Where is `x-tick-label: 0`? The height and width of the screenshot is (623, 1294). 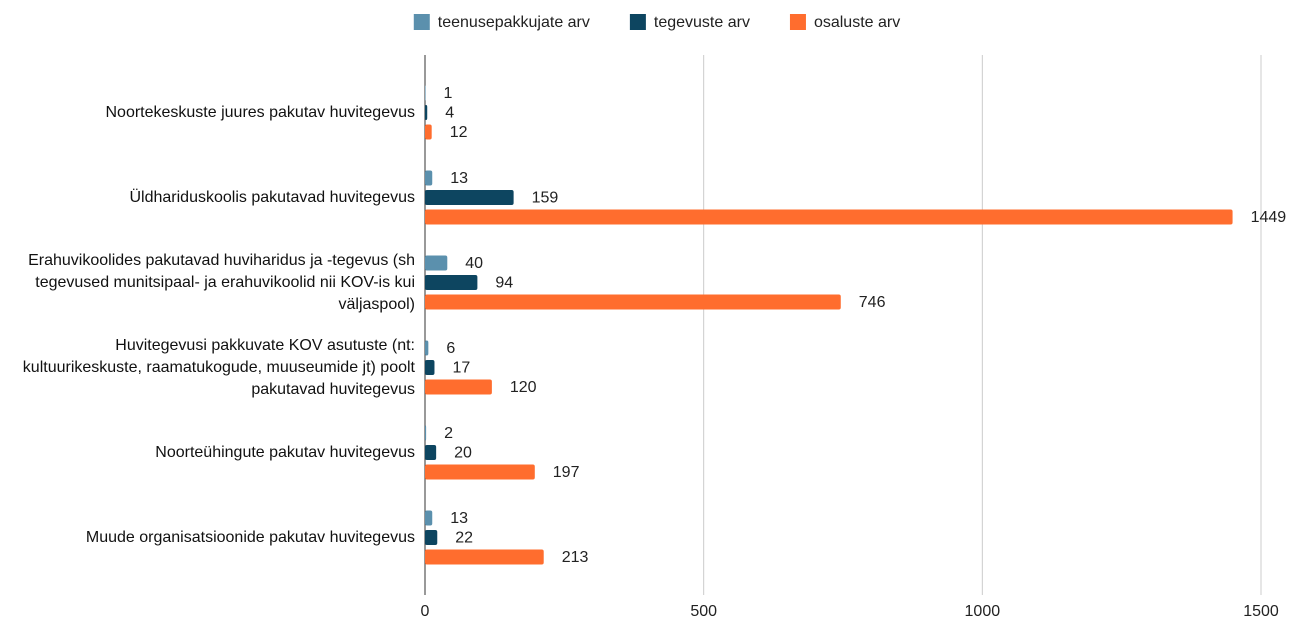
x-tick-label: 0 is located at coordinates (425, 611).